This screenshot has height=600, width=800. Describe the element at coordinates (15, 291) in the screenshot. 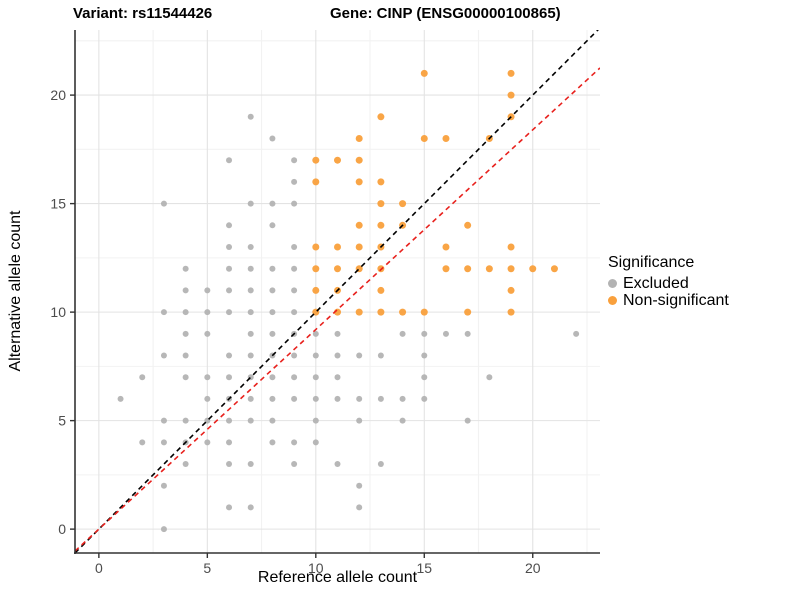

I see `y-axis-title: Alternative allele count` at that location.